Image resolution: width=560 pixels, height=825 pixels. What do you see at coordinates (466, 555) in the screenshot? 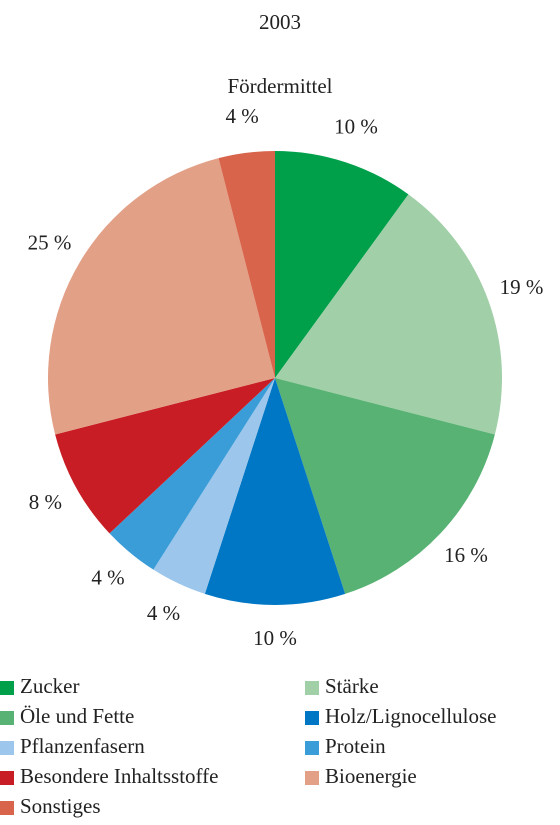
I see `data-label: 16 %` at bounding box center [466, 555].